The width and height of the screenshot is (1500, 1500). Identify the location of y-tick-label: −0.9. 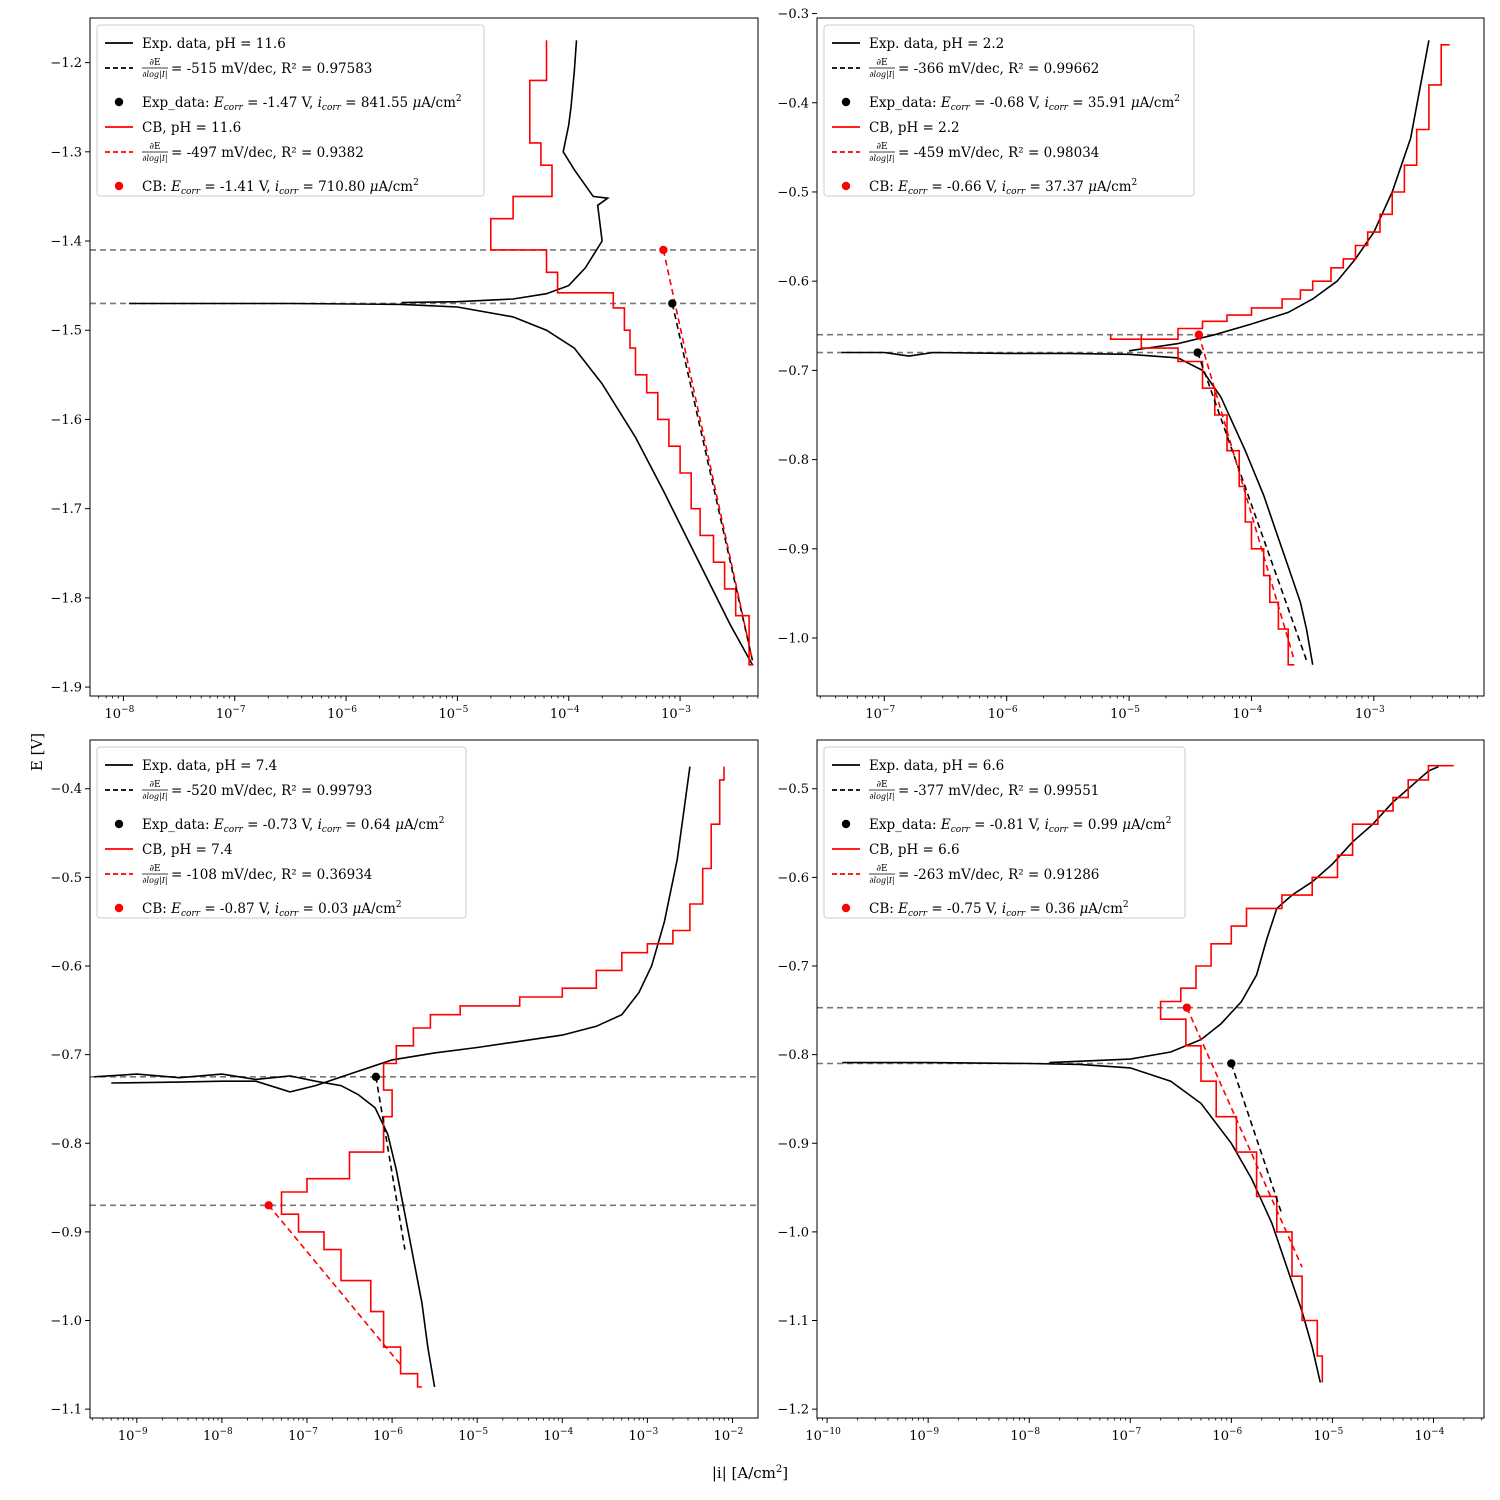
(66, 1232).